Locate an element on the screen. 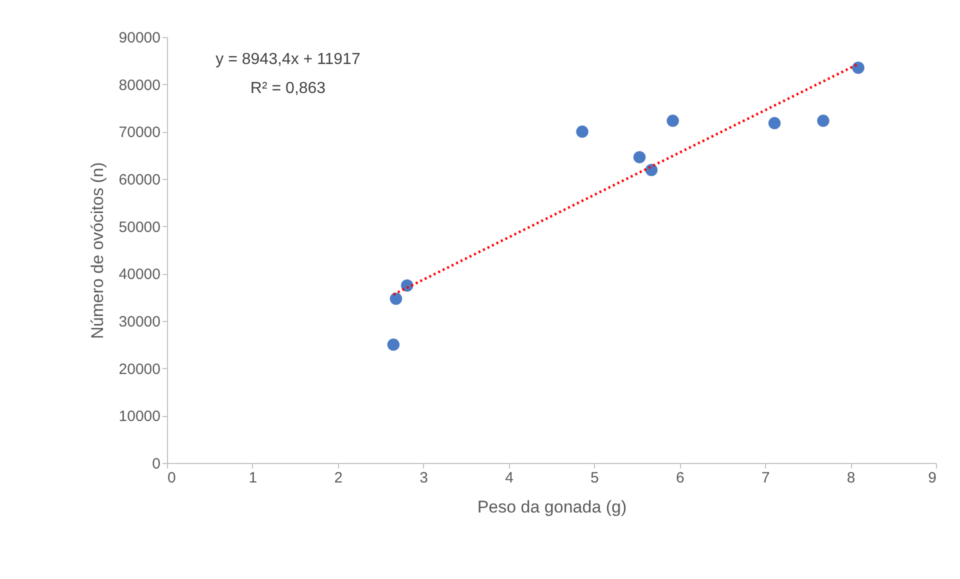 This screenshot has height=579, width=960. y-tick-label: 20000 is located at coordinates (139, 369).